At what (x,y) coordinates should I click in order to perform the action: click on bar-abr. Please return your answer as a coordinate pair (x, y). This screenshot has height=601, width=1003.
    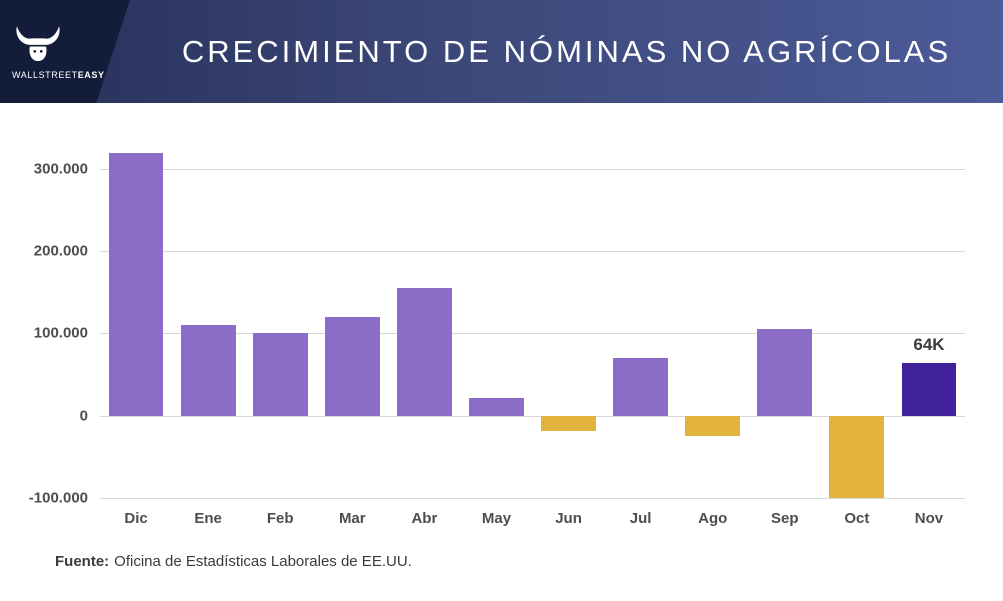
    Looking at the image, I should click on (424, 352).